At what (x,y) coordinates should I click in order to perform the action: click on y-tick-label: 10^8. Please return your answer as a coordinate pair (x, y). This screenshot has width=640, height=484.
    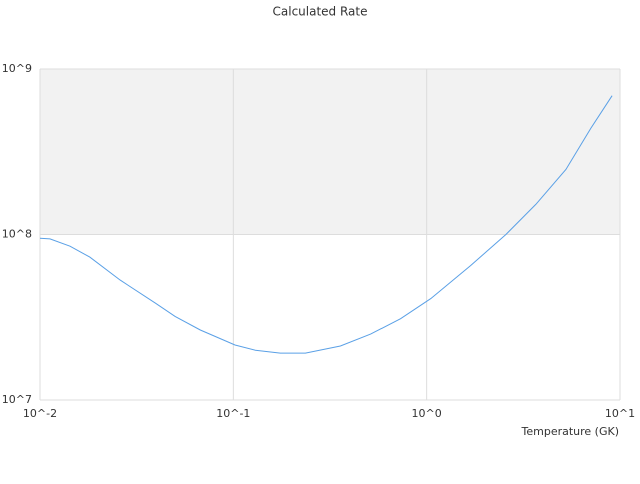
    Looking at the image, I should click on (17, 234).